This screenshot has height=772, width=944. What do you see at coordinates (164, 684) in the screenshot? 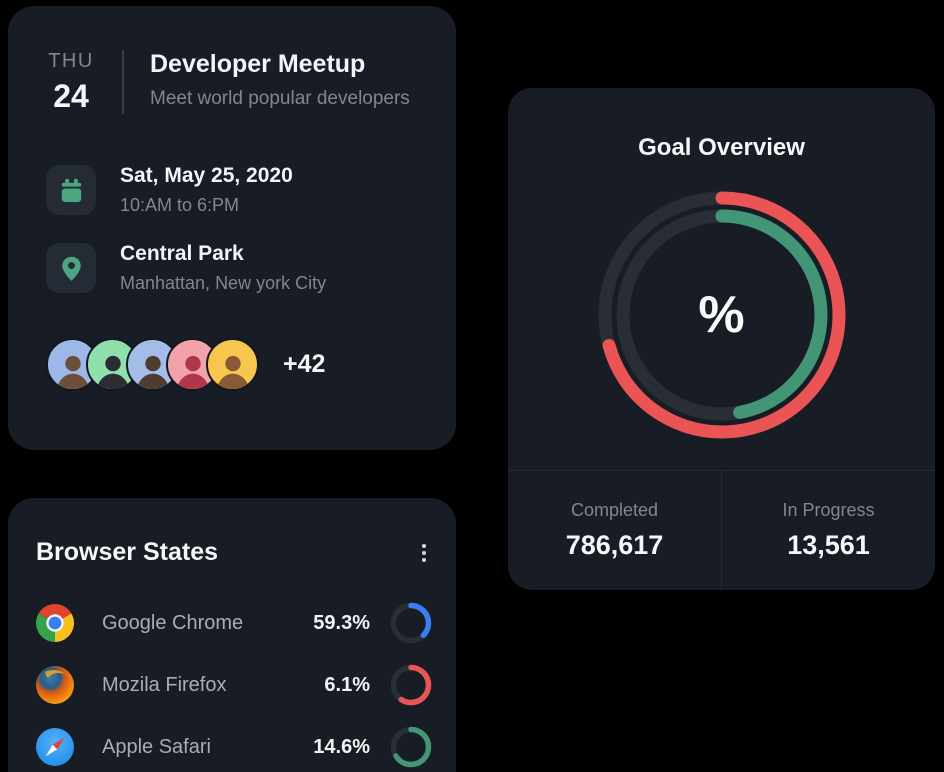
I see `browser-name: Mozila Firefox` at bounding box center [164, 684].